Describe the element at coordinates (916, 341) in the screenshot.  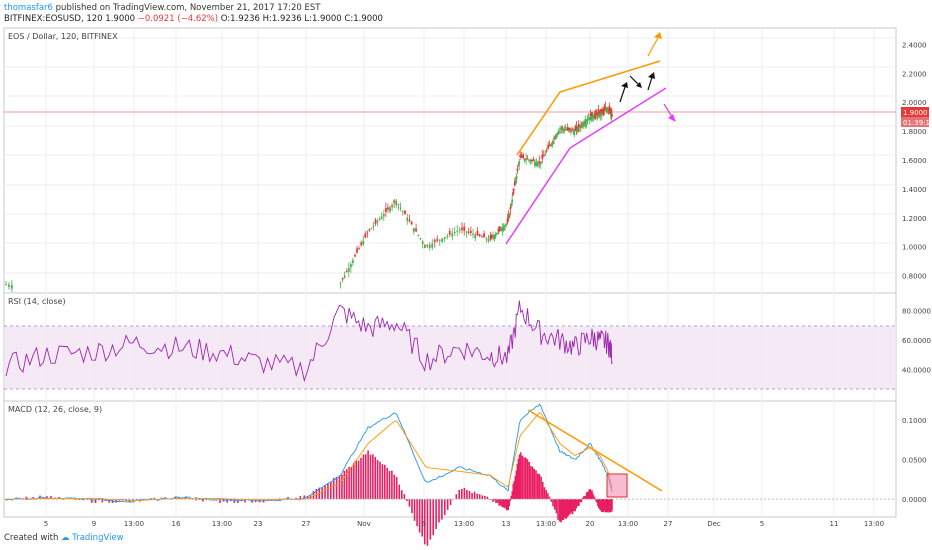
I see `rsi-tick-label: 60.0000` at that location.